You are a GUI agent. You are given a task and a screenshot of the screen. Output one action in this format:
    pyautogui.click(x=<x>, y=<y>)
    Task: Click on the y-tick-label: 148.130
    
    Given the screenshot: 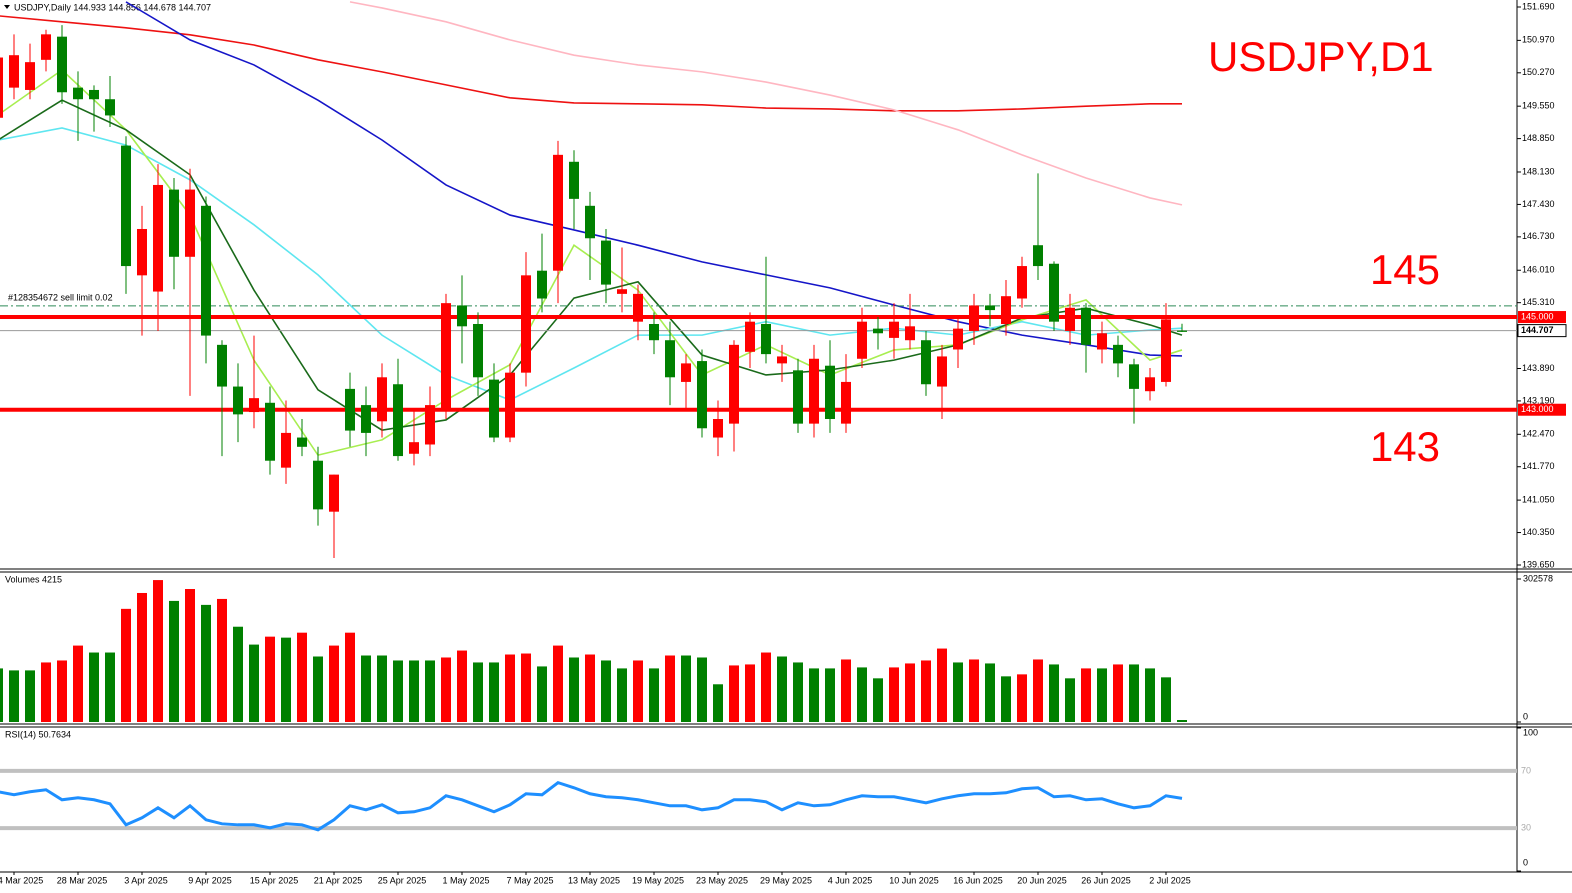 What is the action you would take?
    pyautogui.click(x=1538, y=171)
    